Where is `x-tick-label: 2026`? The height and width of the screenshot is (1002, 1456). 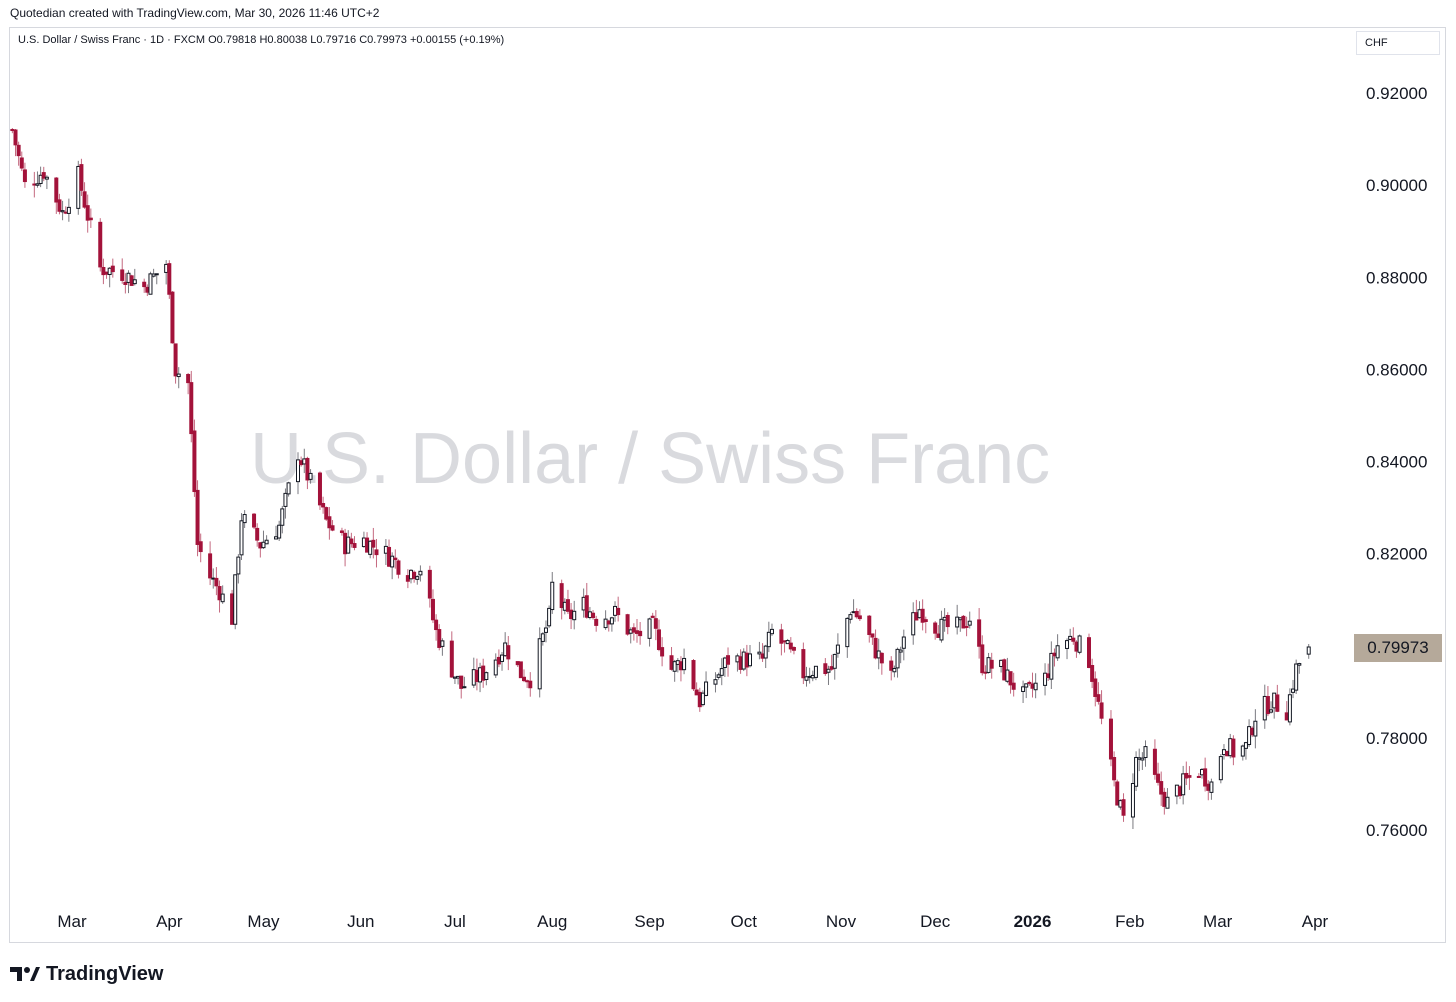
x-tick-label: 2026 is located at coordinates (1033, 921).